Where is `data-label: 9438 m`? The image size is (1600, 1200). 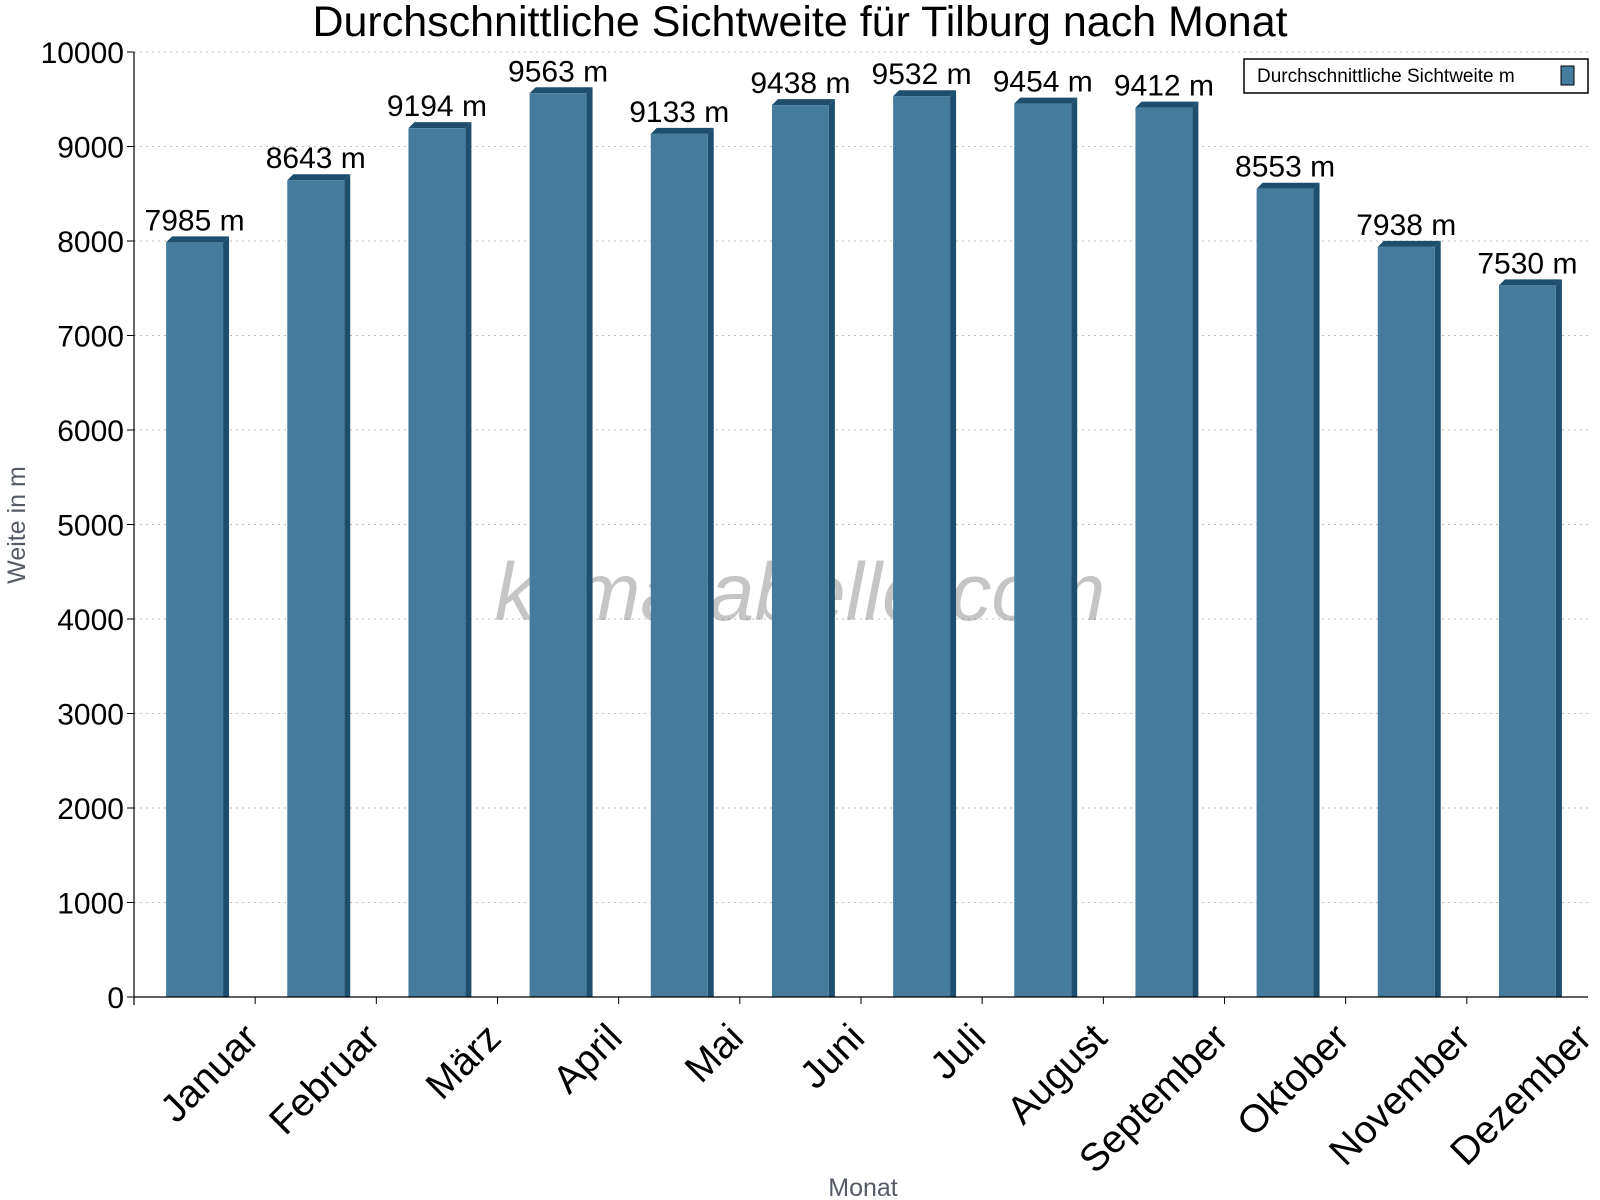 data-label: 9438 m is located at coordinates (800, 83).